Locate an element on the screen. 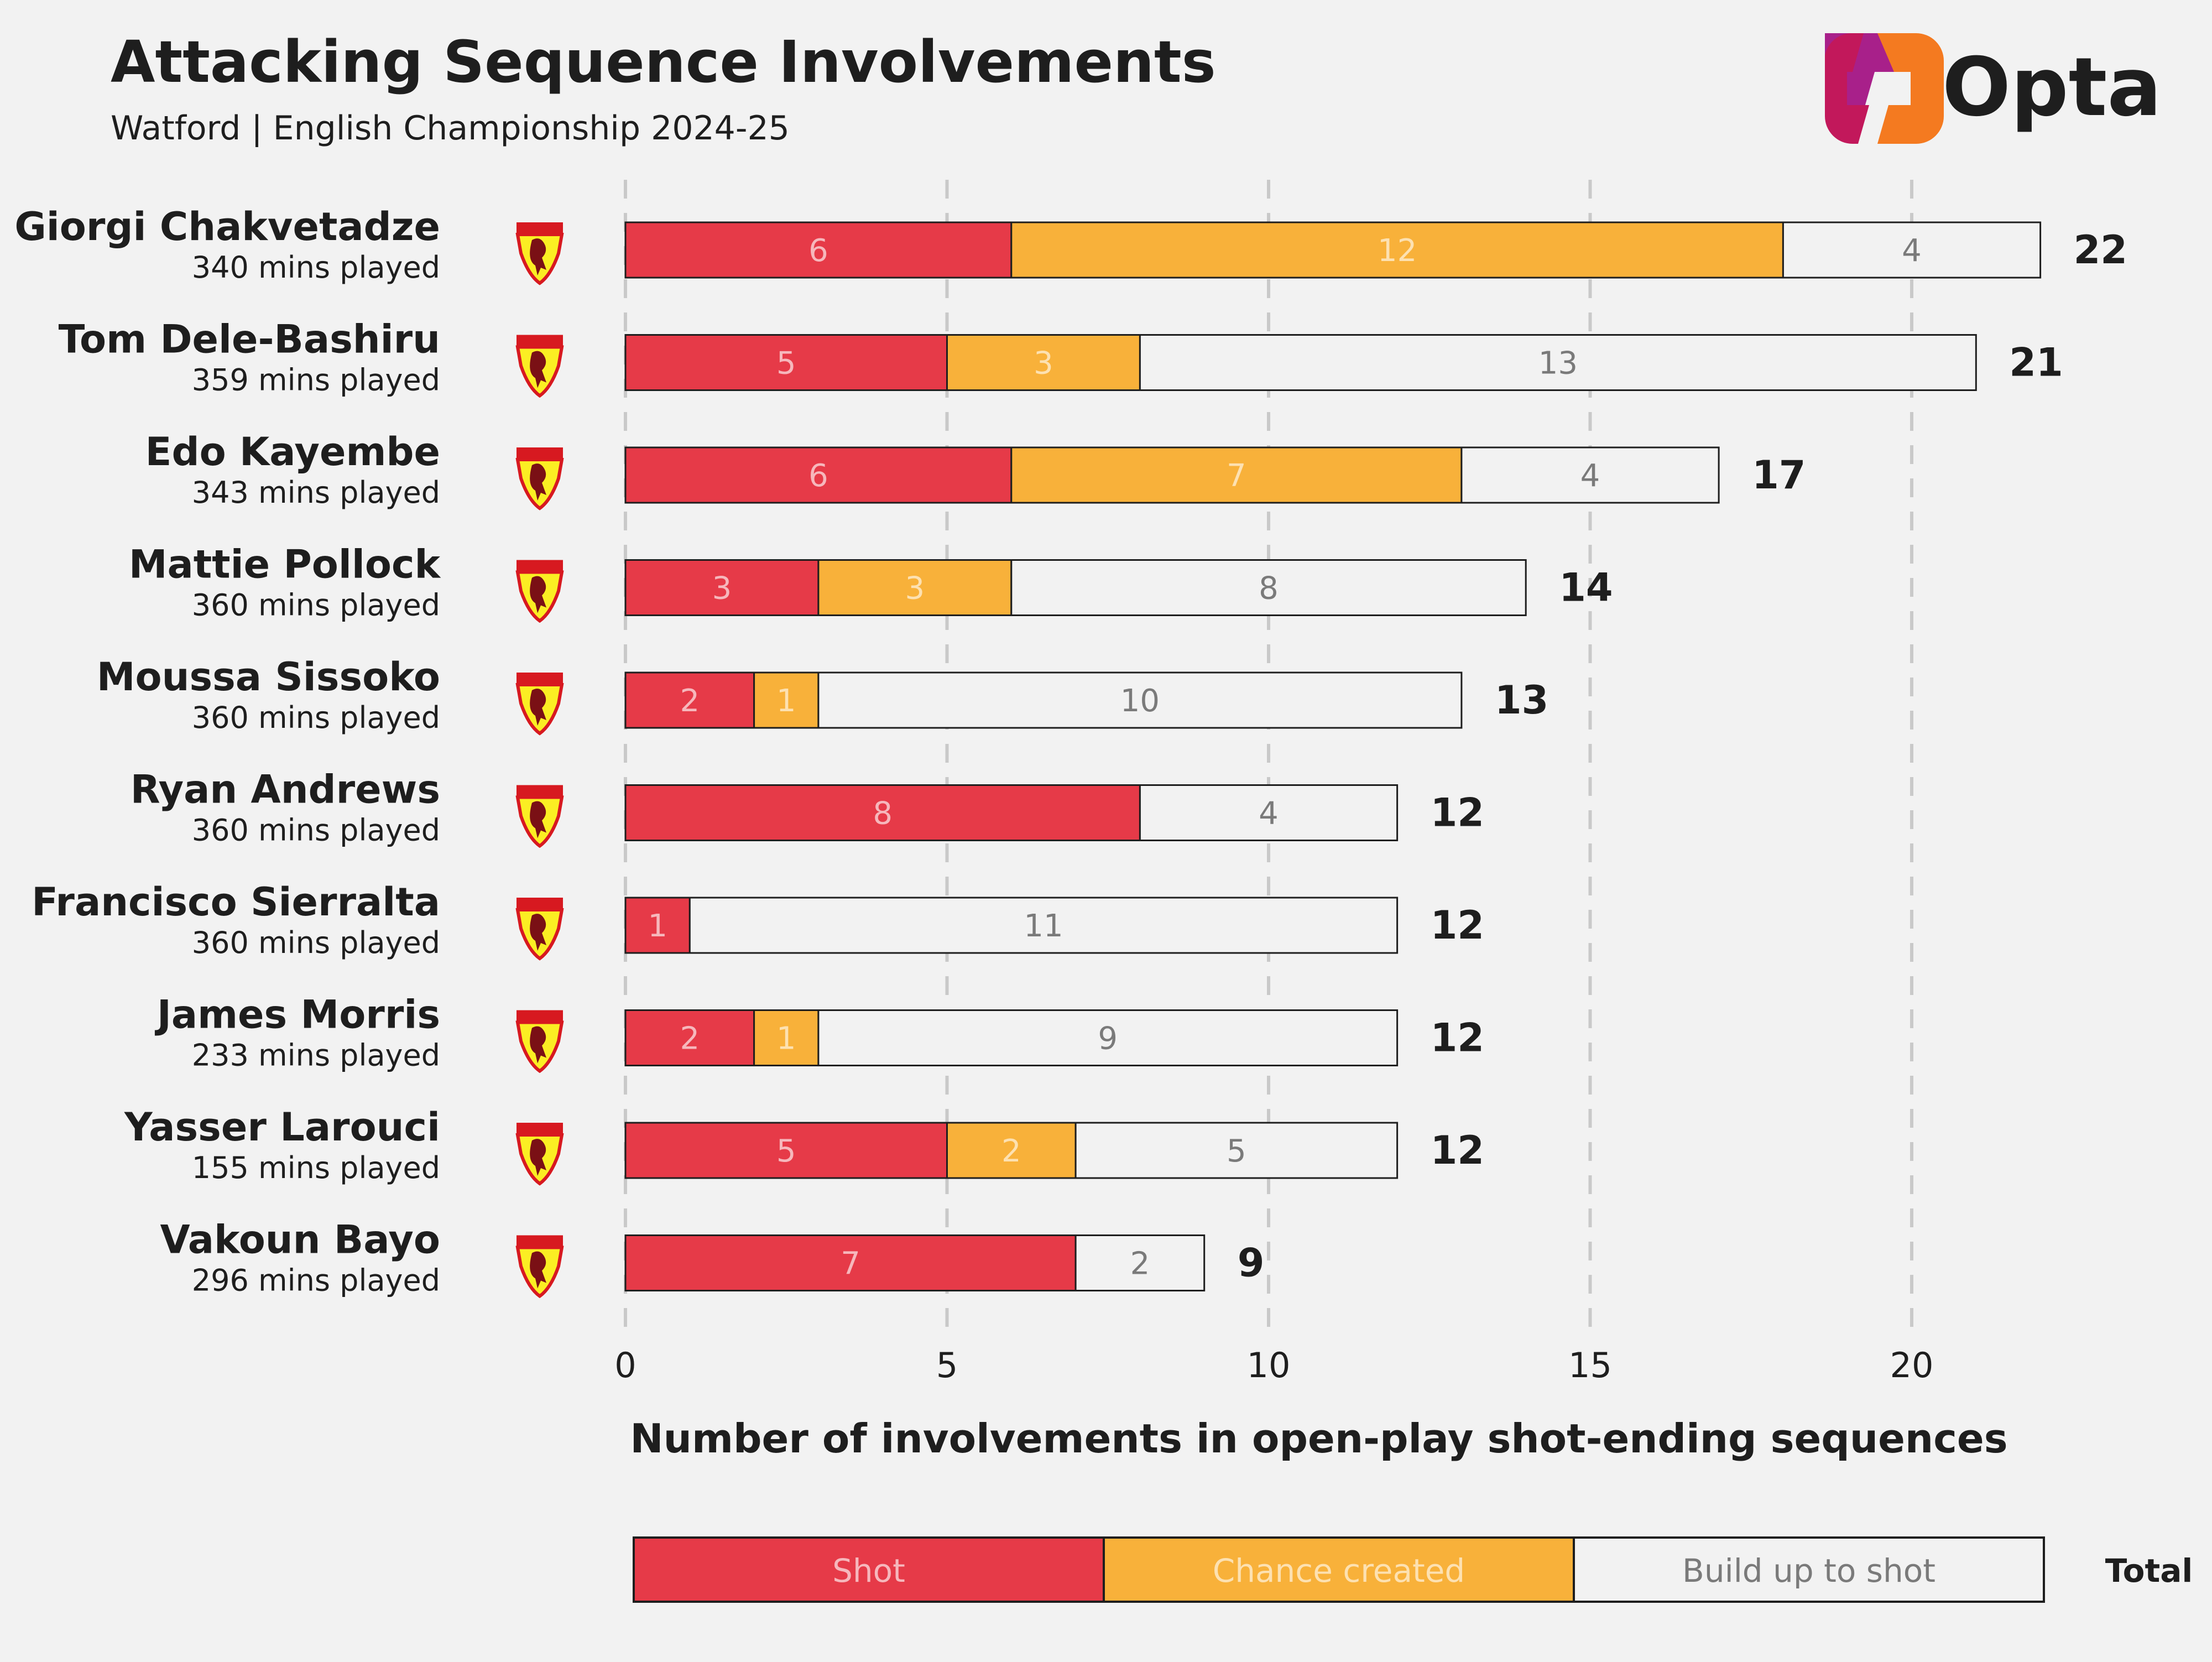  x-tick-label: 10 is located at coordinates (1269, 1365).